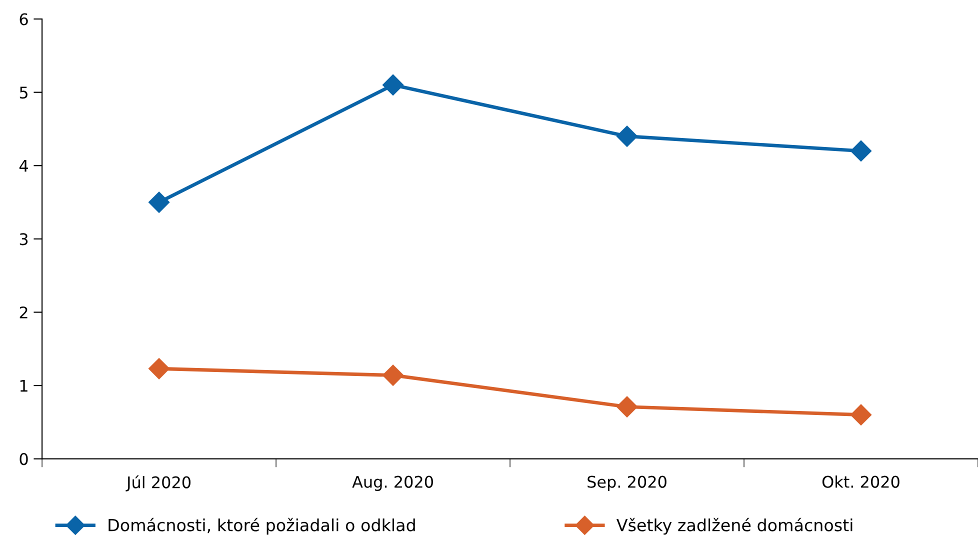  I want to click on y-tick-label: 4, so click(23, 166).